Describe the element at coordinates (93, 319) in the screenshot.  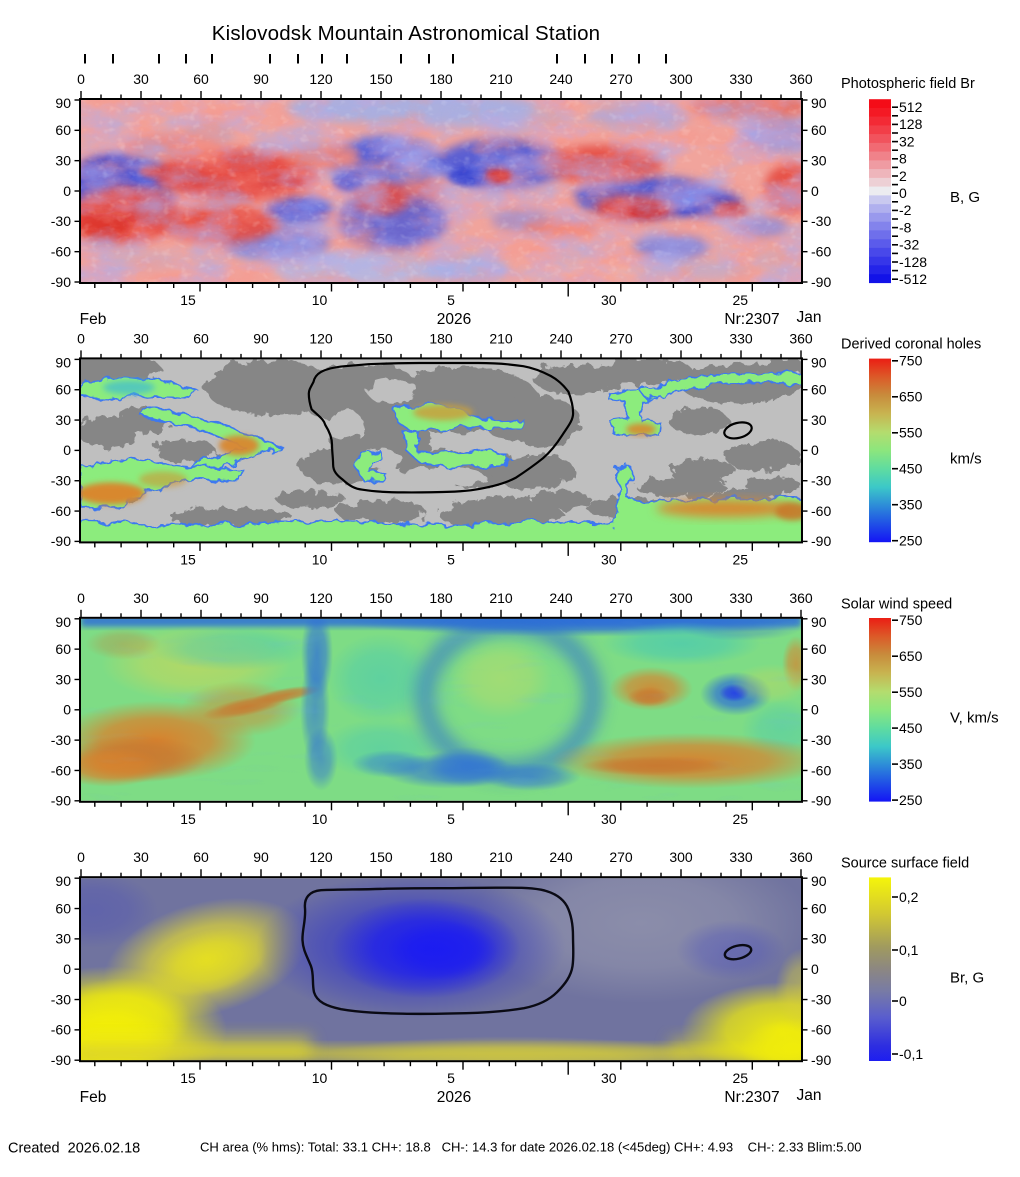
I see `svg-text: Feb` at that location.